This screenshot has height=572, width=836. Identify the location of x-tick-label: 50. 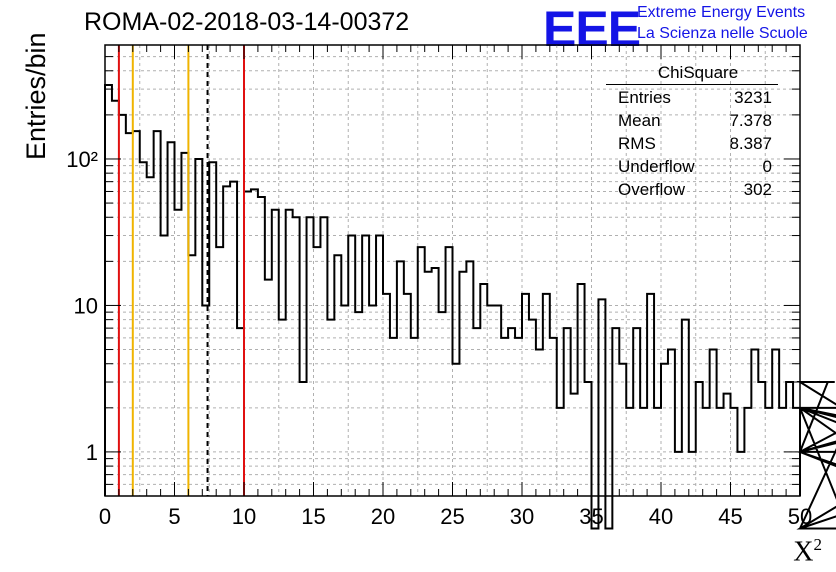
(800, 516).